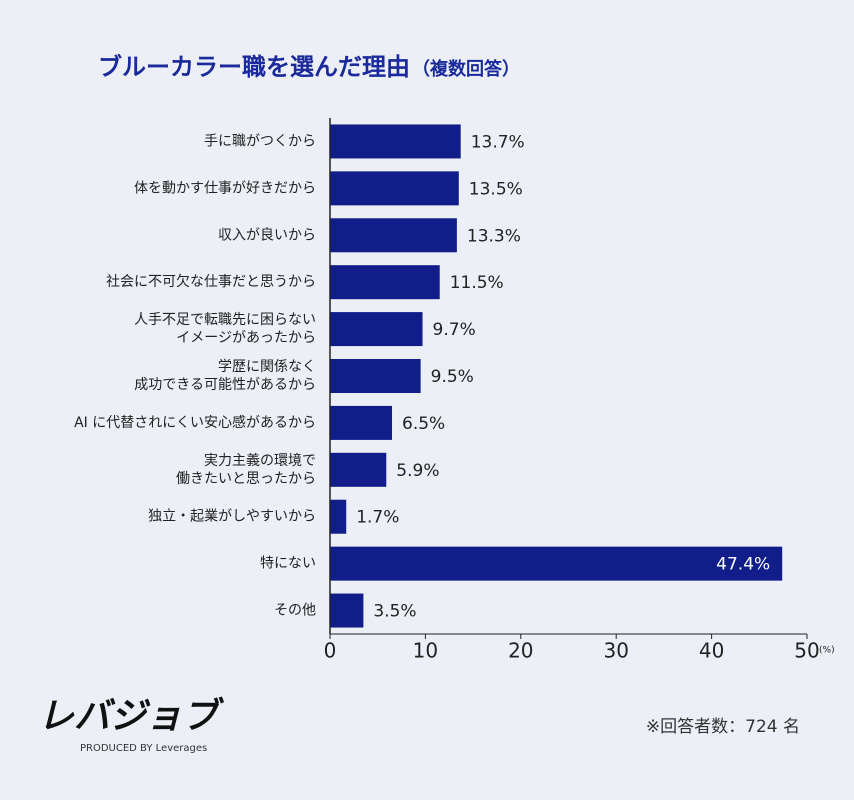  I want to click on x-tick-label: 30, so click(615, 651).